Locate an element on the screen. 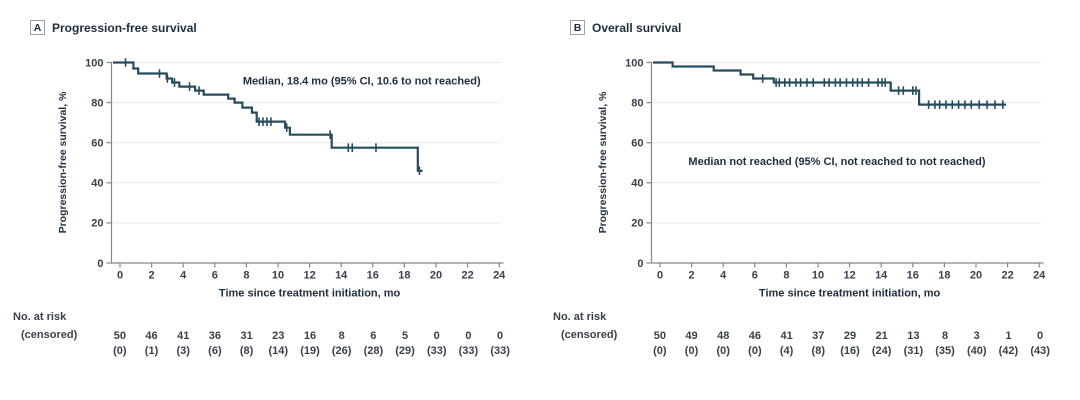 The height and width of the screenshot is (400, 1080). risk-row-at-risk: 50 49 48 46 41 37 29 21 13 8 3 1 0 is located at coordinates (850, 336).